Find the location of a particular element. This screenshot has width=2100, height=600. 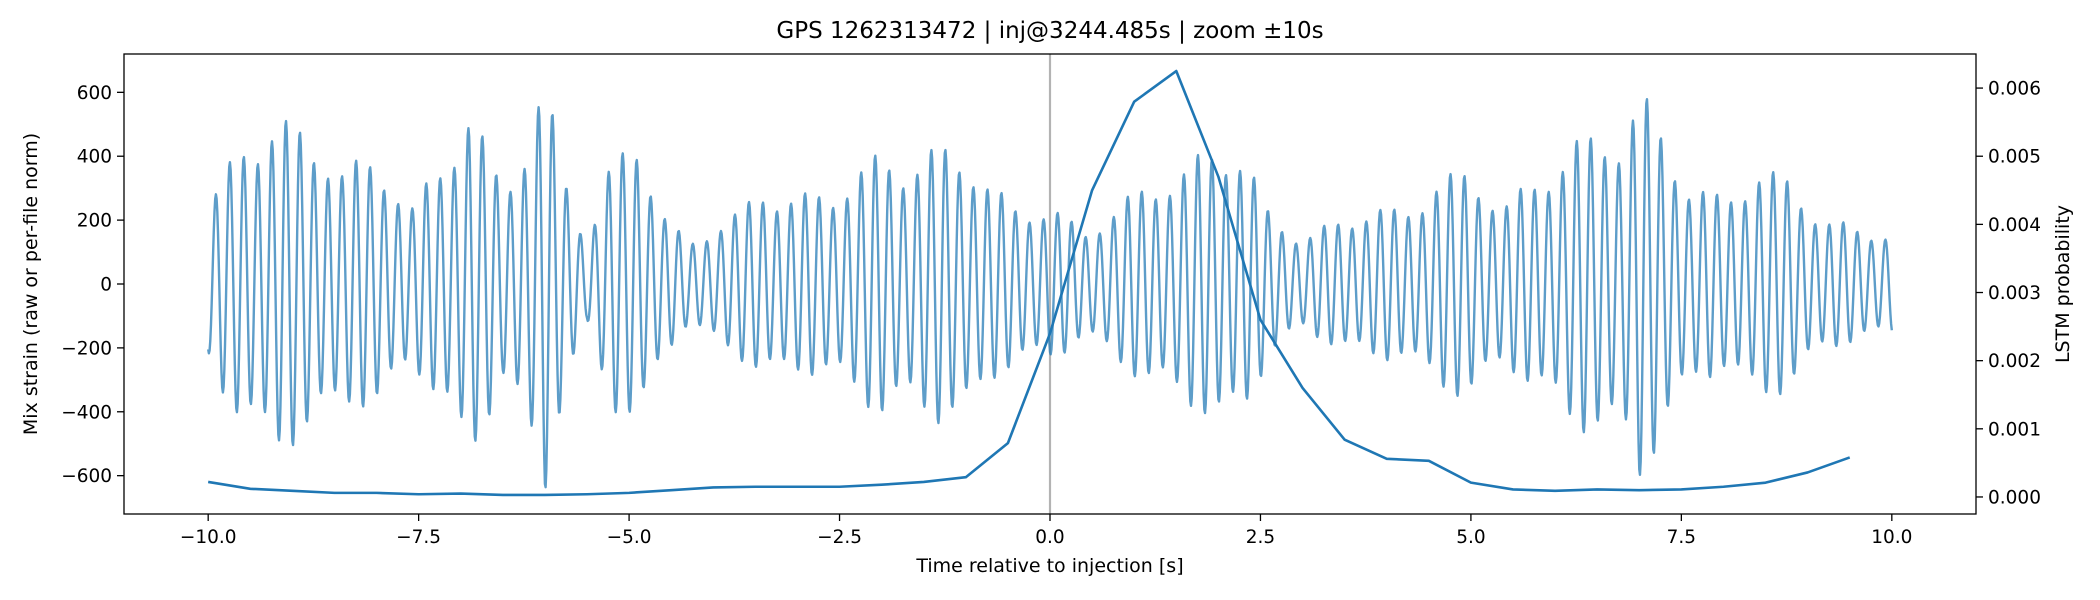

y-left-tick-label: 0 is located at coordinates (106, 285).